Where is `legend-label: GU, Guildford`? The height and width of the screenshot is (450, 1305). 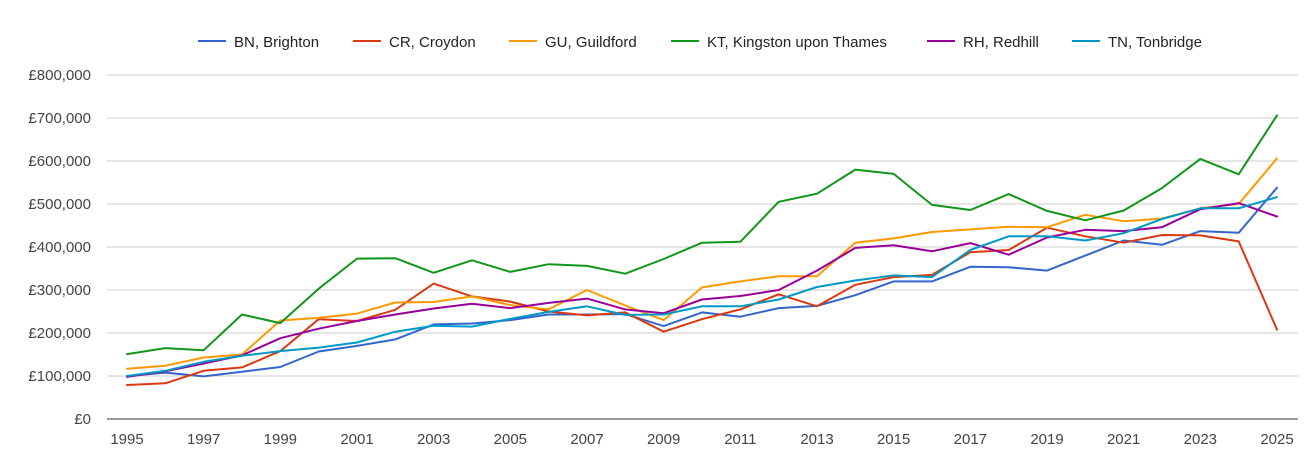 legend-label: GU, Guildford is located at coordinates (591, 42).